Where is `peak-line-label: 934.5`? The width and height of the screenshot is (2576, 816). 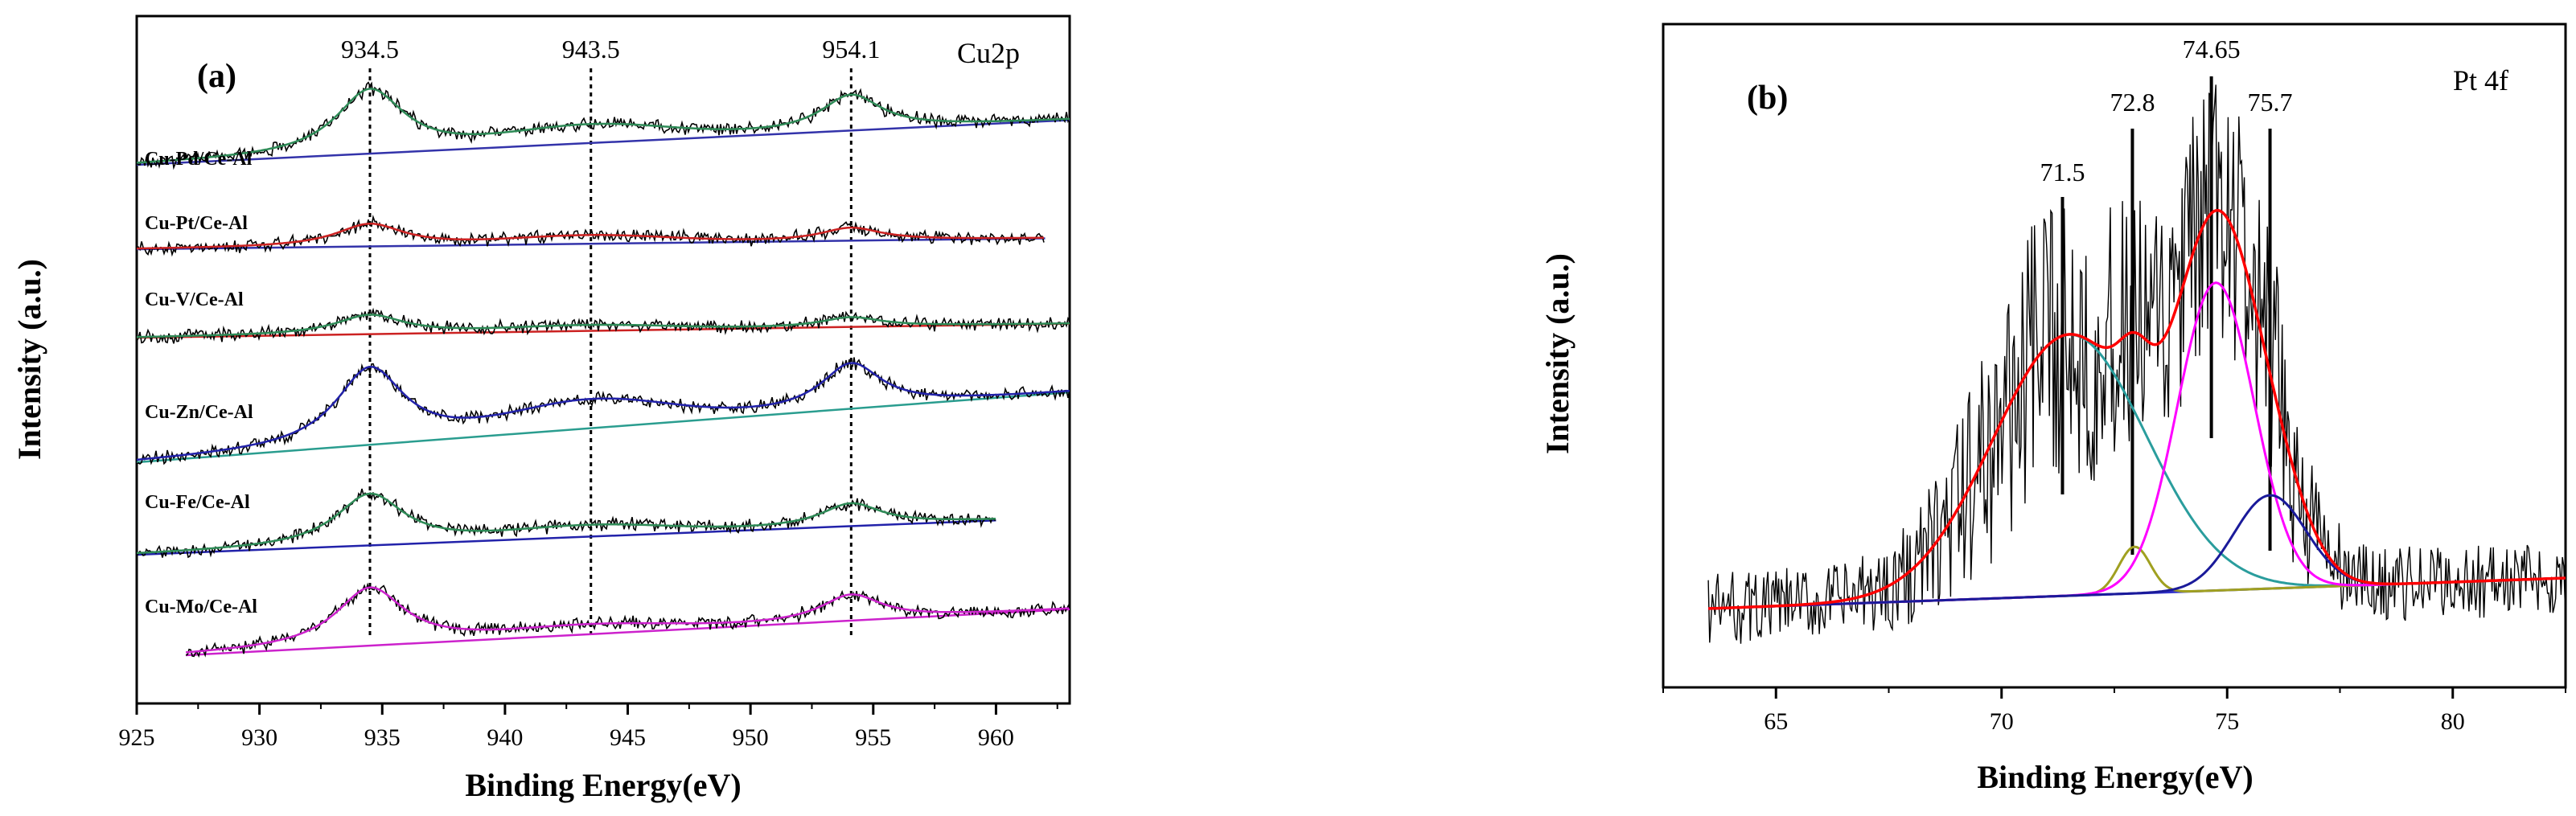
peak-line-label: 934.5 is located at coordinates (370, 49).